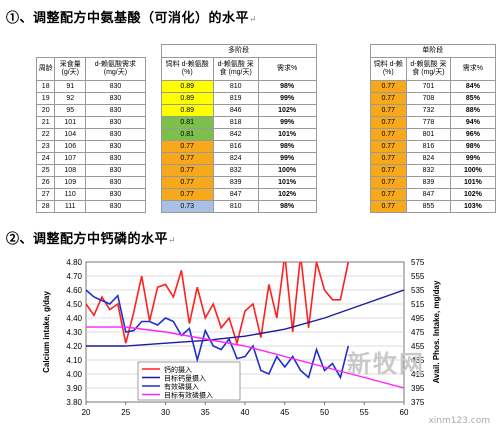 The image size is (496, 430). What do you see at coordinates (428, 122) in the screenshot?
I see `cell-s-int: 778` at bounding box center [428, 122].